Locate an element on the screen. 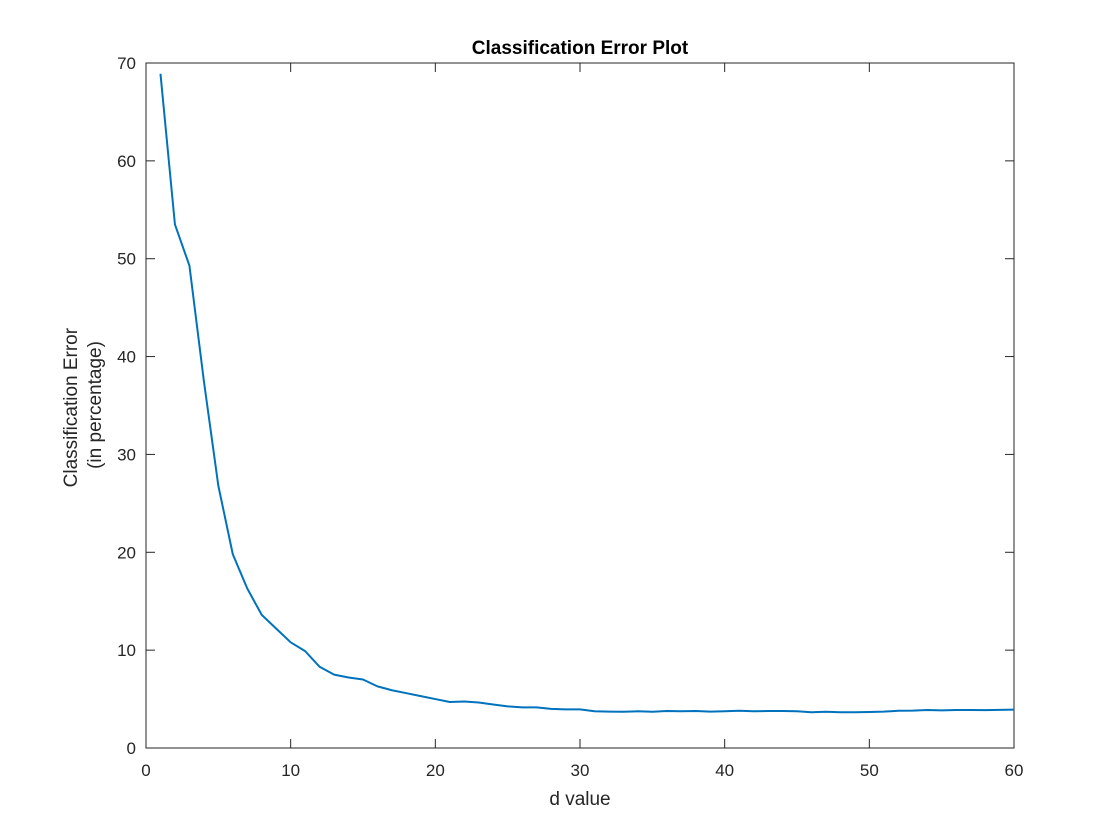 The image size is (1120, 840). y-tick-label: 60 is located at coordinates (126, 161).